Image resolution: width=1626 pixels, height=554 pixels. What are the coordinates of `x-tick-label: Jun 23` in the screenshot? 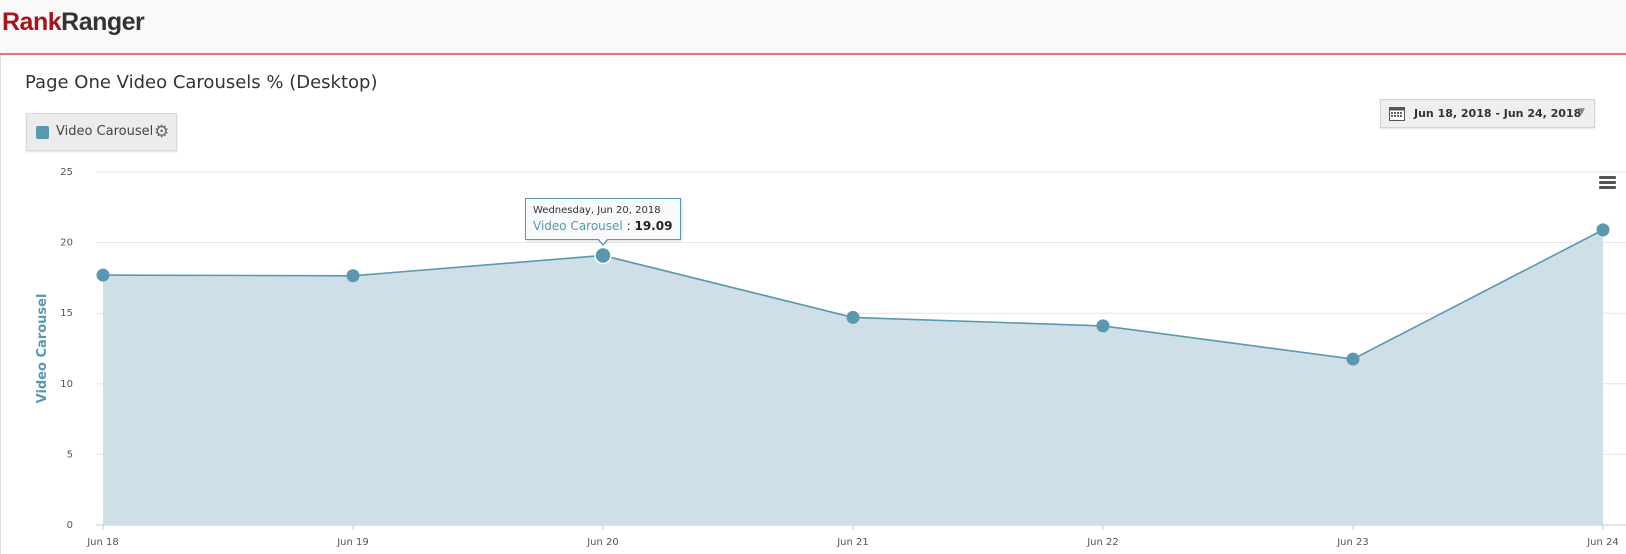 It's located at (1352, 542).